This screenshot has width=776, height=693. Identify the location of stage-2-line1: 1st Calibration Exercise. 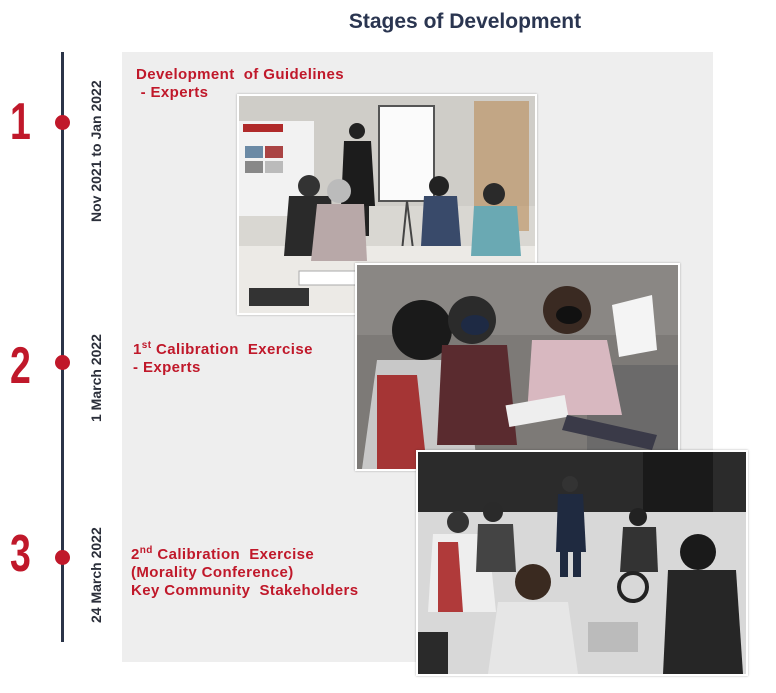
(223, 350).